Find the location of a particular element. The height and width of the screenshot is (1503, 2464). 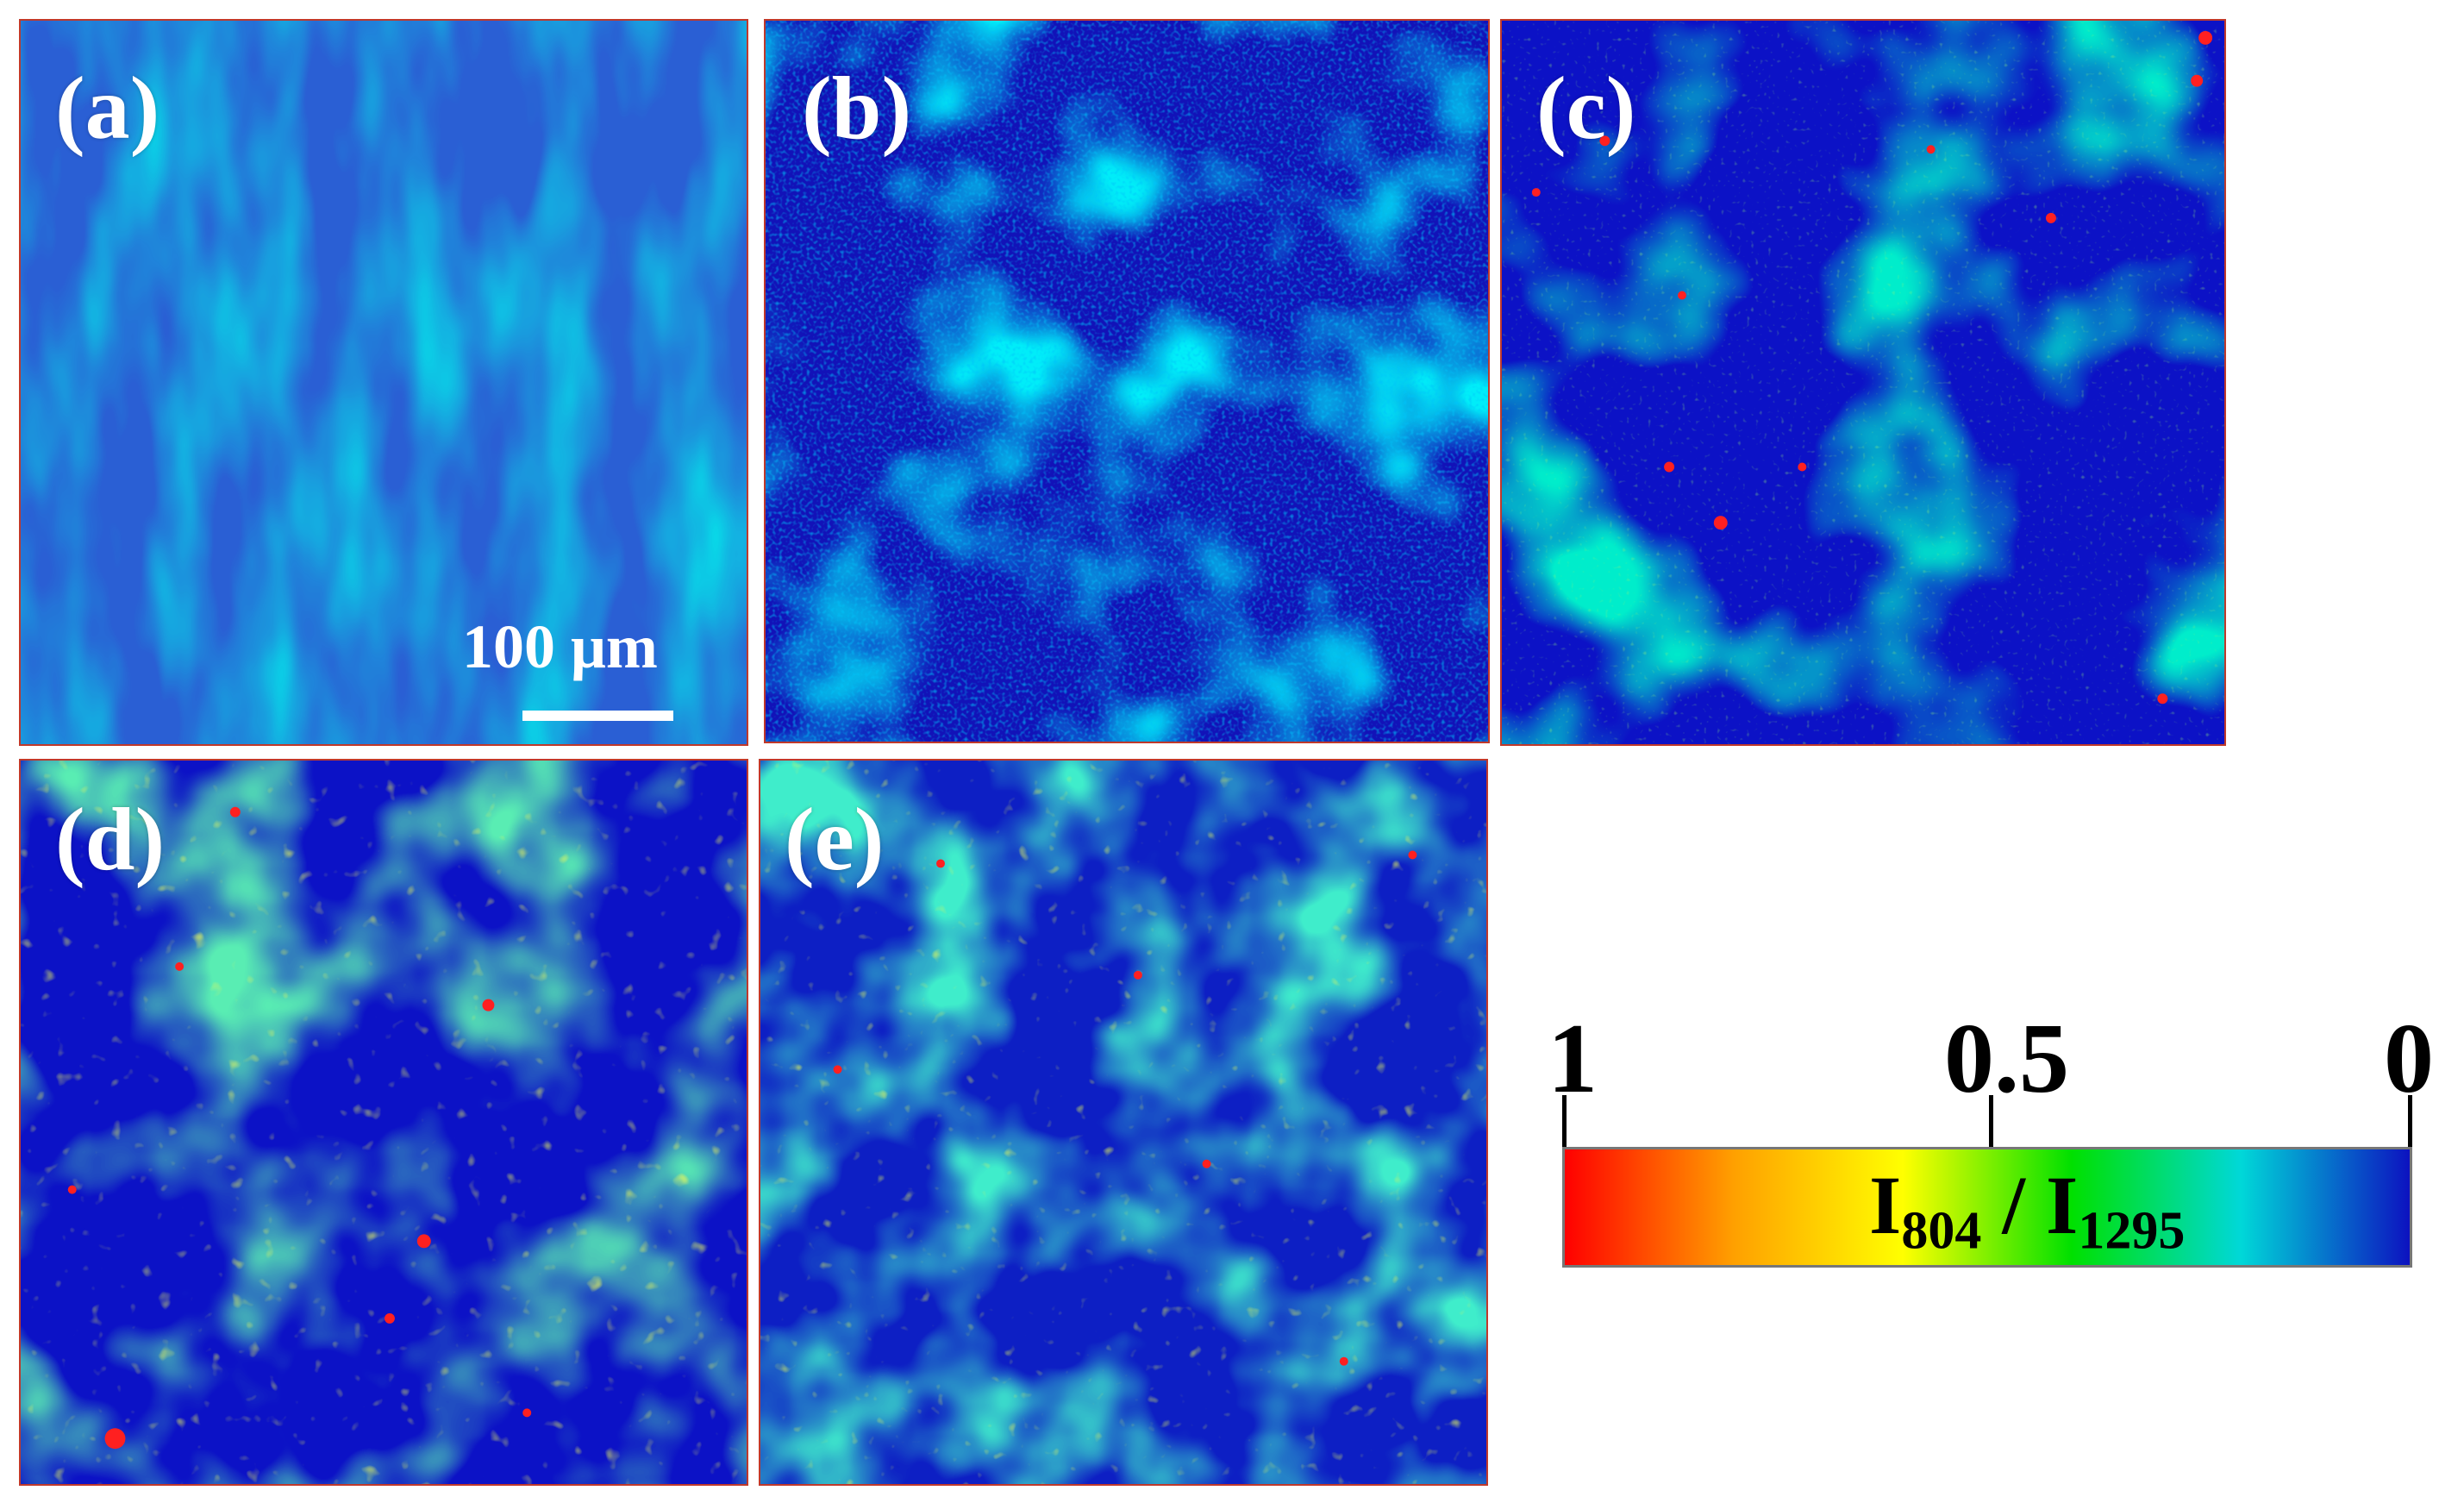

panel-label-d: (d) is located at coordinates (110, 839).